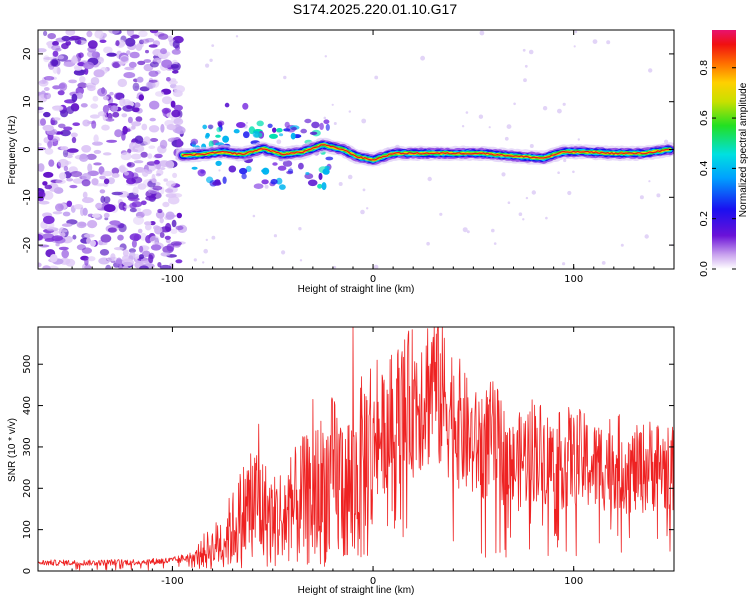  I want to click on x-tick-label: 0, so click(373, 279).